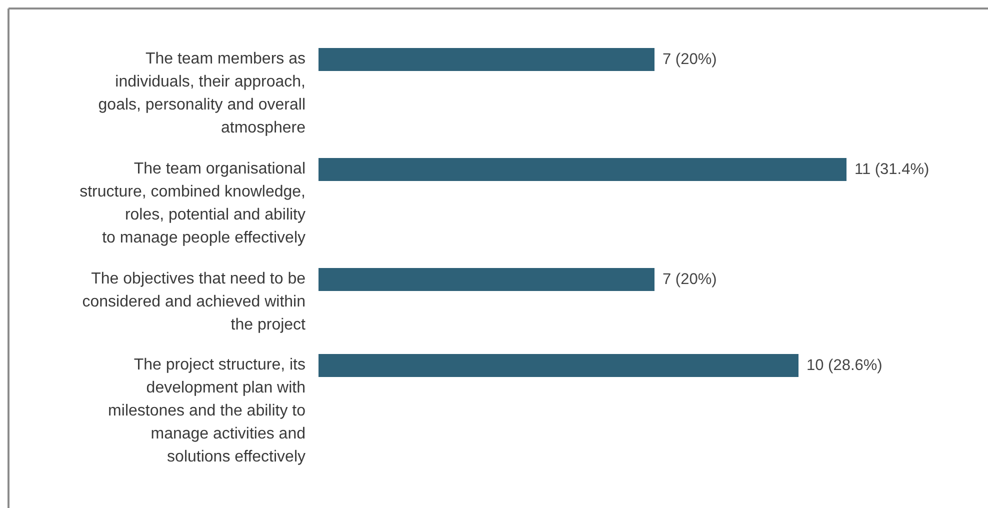  Describe the element at coordinates (202, 93) in the screenshot. I see `y-tick-label: The team members as individuals, their approach, goals, personality and overall atmosphere` at that location.